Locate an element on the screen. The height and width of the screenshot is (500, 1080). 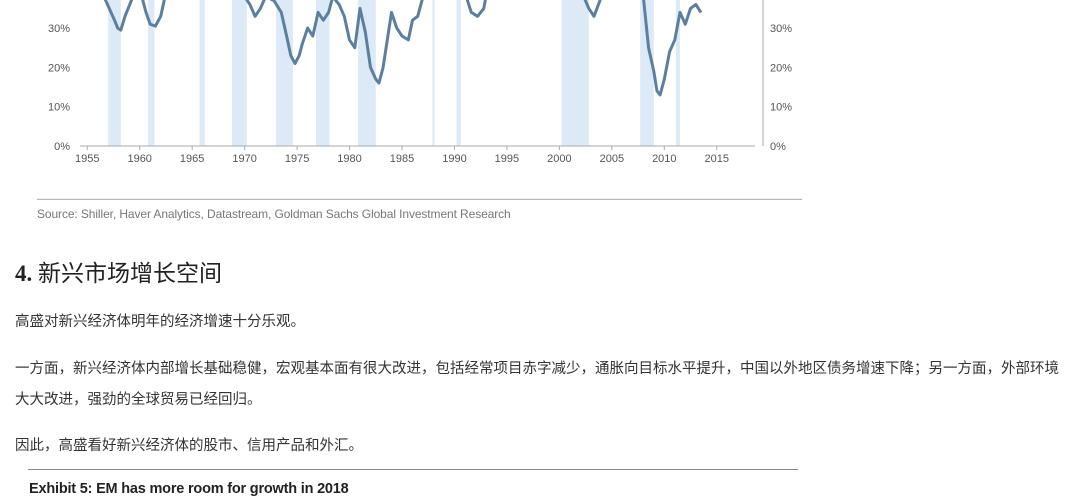
x-tick-label: 1975 is located at coordinates (297, 159).